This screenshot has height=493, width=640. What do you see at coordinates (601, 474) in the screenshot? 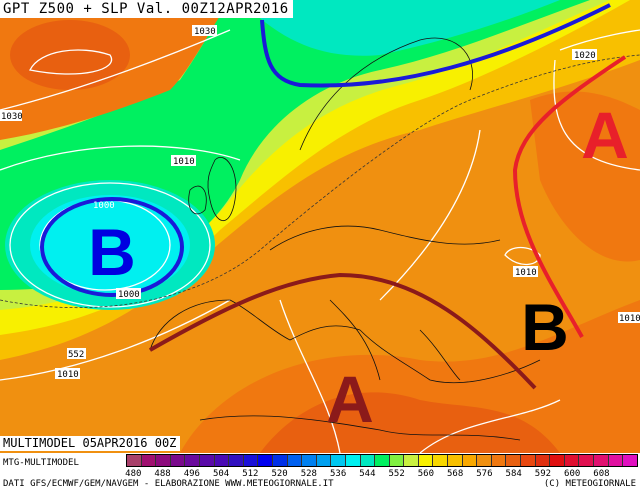
I see `legend-tick-label: 608` at bounding box center [601, 474].